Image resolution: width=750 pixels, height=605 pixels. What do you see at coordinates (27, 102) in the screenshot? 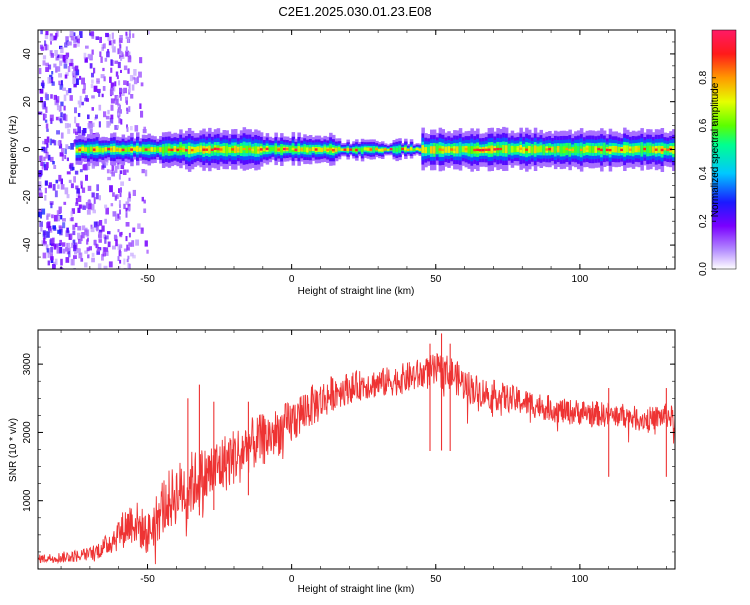
I see `y-tick-label: 20` at bounding box center [27, 102].